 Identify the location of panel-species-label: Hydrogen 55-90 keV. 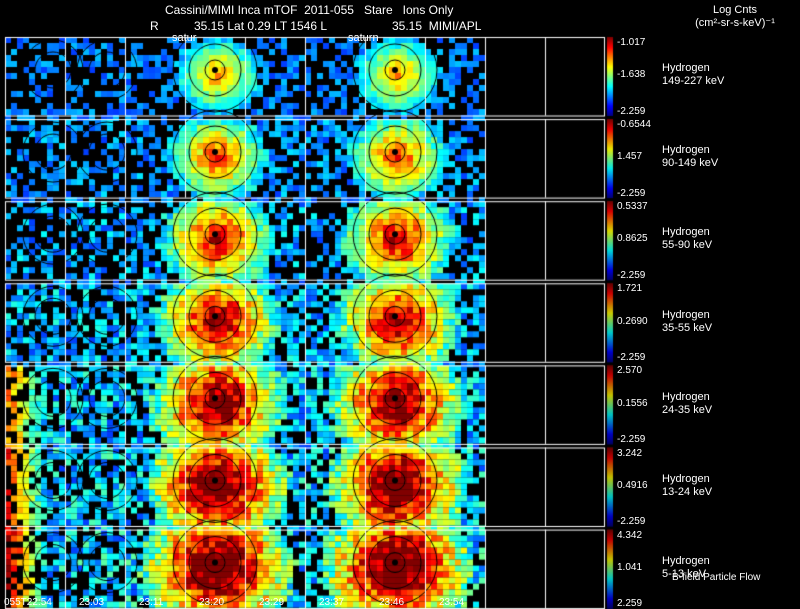
(687, 239).